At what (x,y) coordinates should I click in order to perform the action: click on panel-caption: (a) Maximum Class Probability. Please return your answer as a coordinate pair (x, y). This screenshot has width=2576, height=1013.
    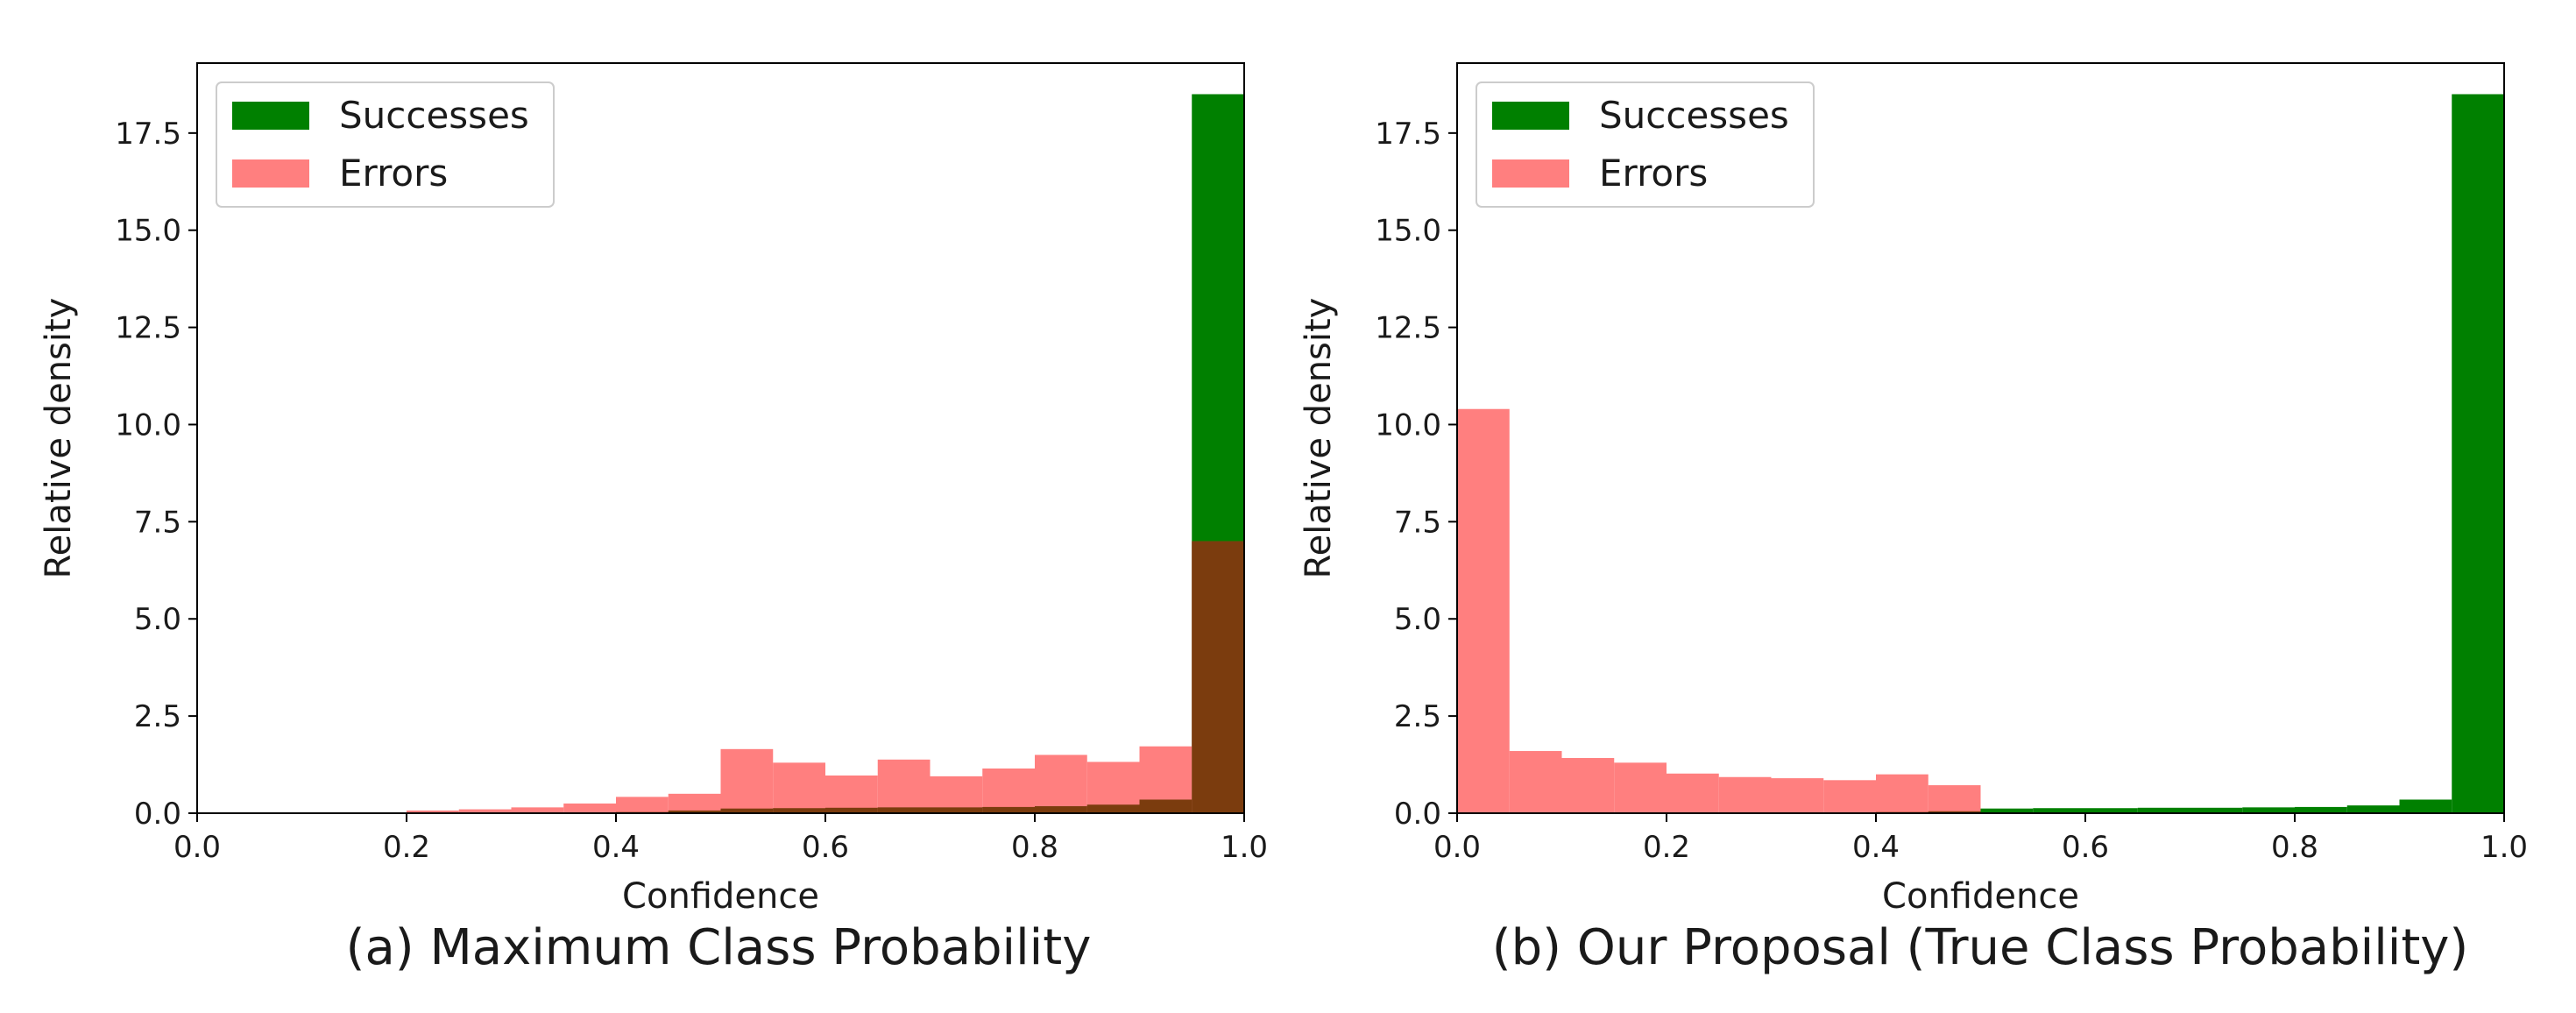
    Looking at the image, I should click on (719, 948).